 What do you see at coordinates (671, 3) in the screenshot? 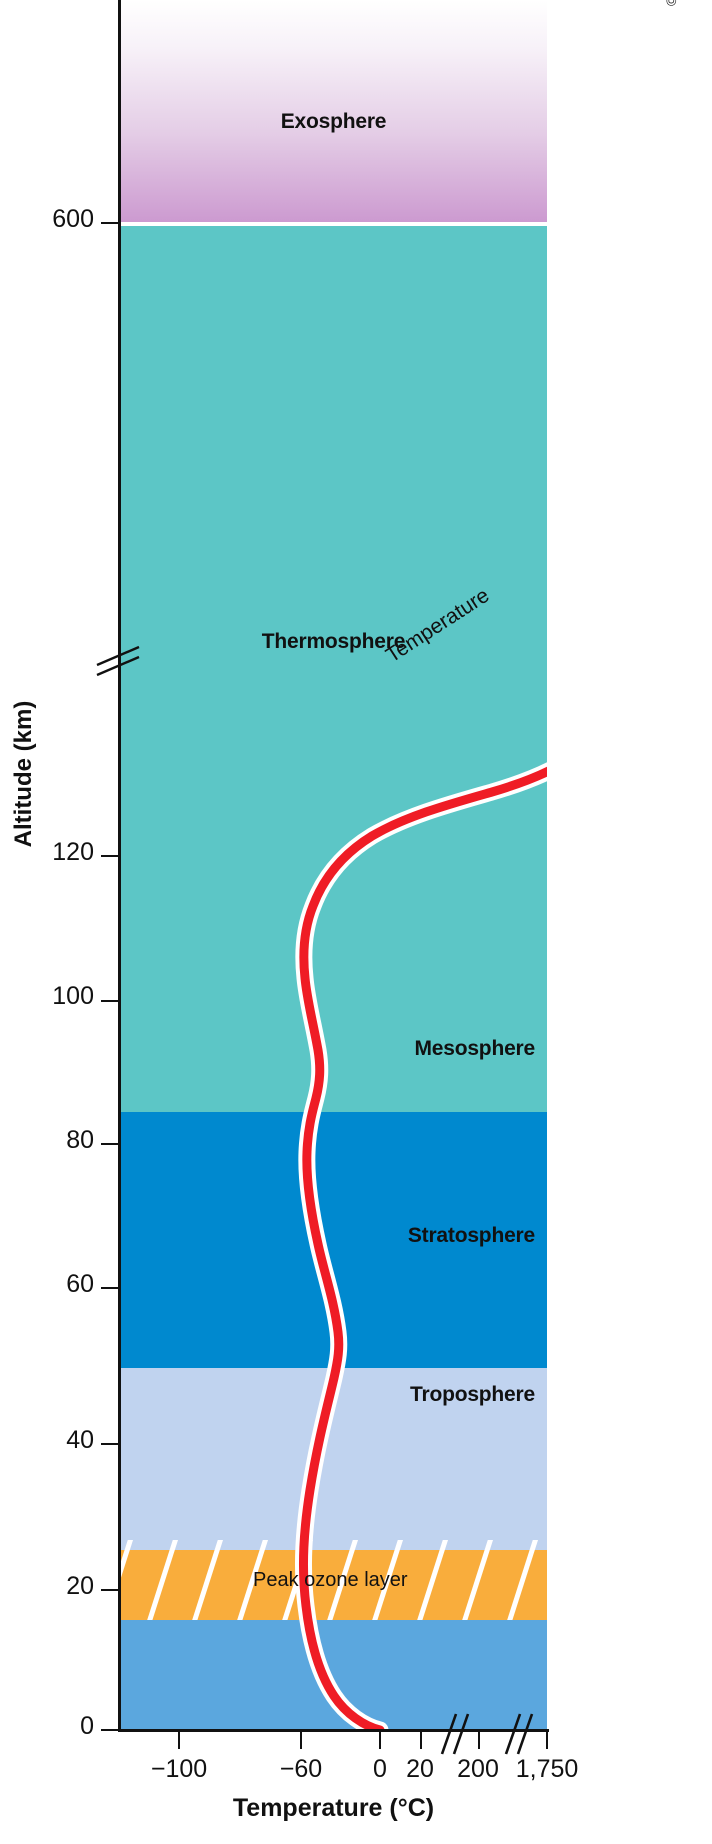
I see `publisher-credit: © BFW Publishers` at bounding box center [671, 3].